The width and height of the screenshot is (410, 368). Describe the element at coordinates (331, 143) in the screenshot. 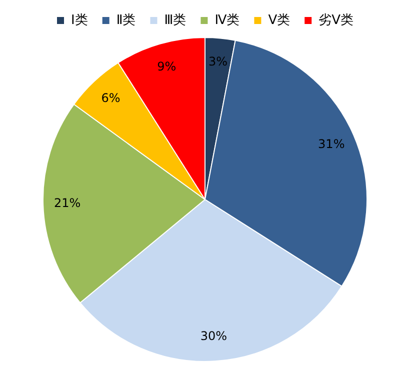

I see `data-label: 31%` at that location.